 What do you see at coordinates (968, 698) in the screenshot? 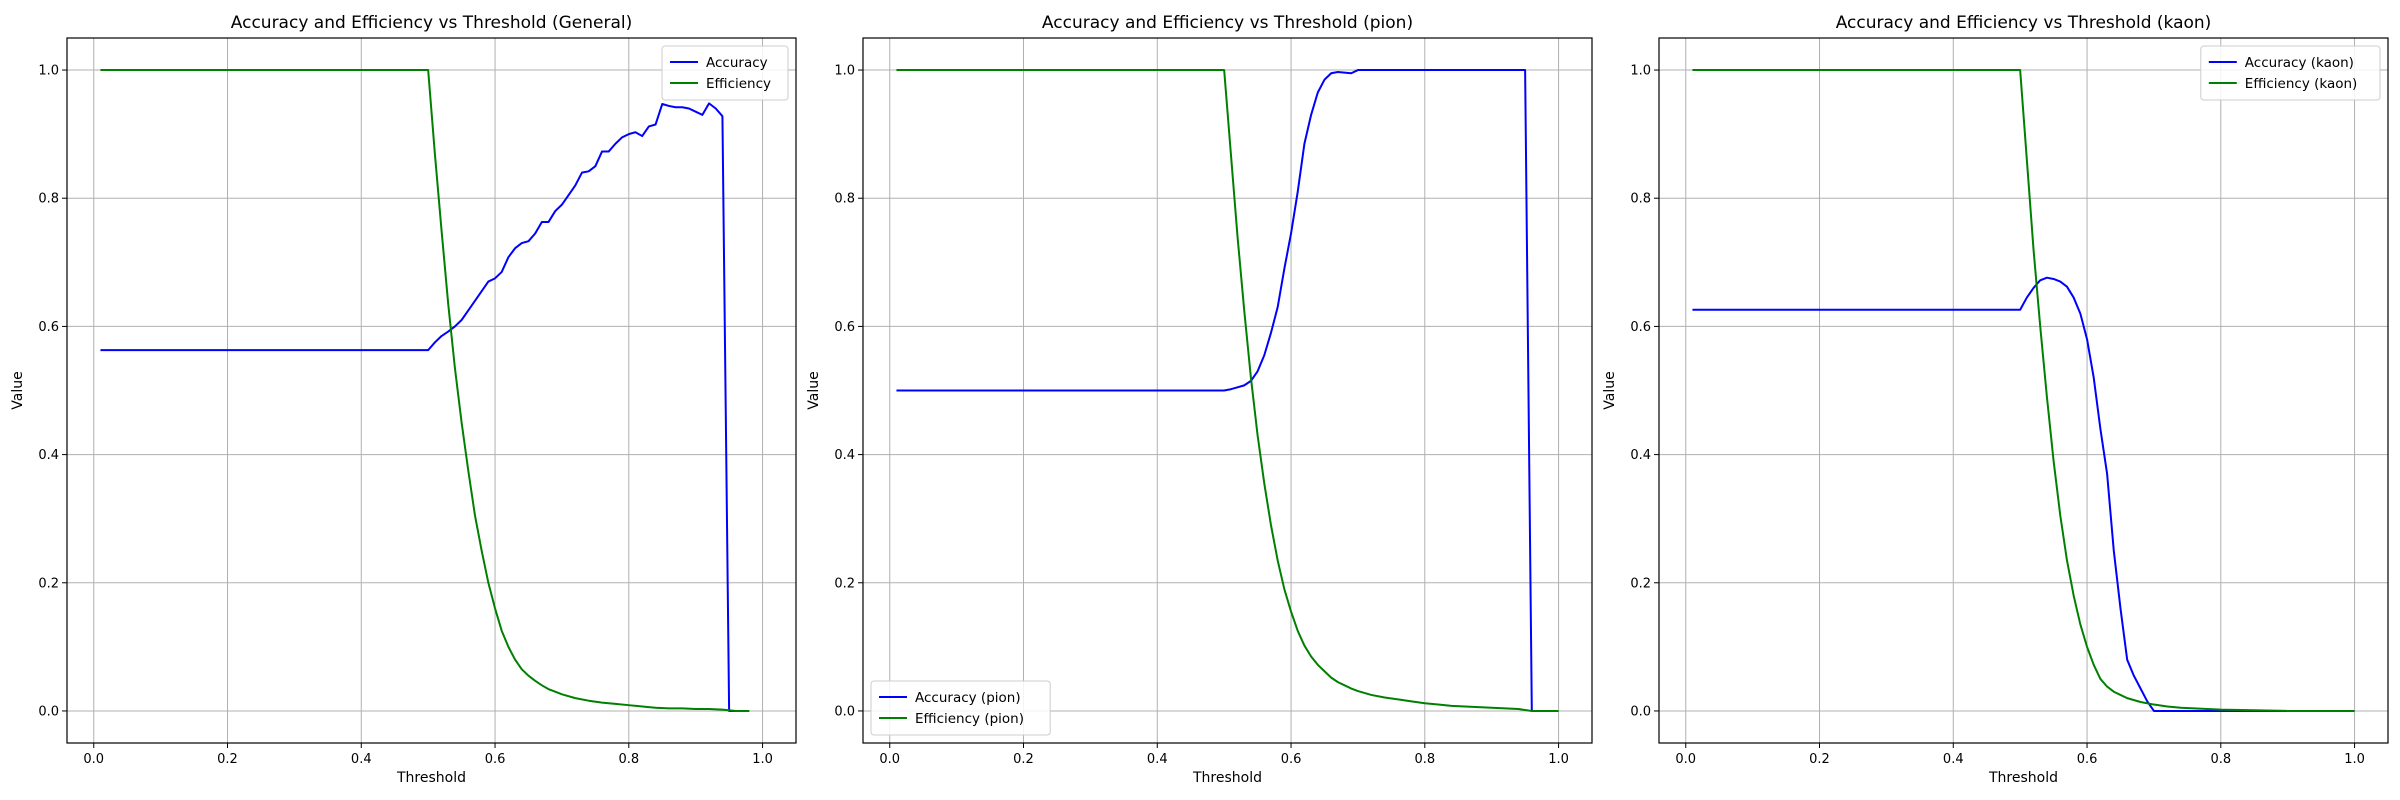
I see `legend-label: Accuracy (pion)` at bounding box center [968, 698].